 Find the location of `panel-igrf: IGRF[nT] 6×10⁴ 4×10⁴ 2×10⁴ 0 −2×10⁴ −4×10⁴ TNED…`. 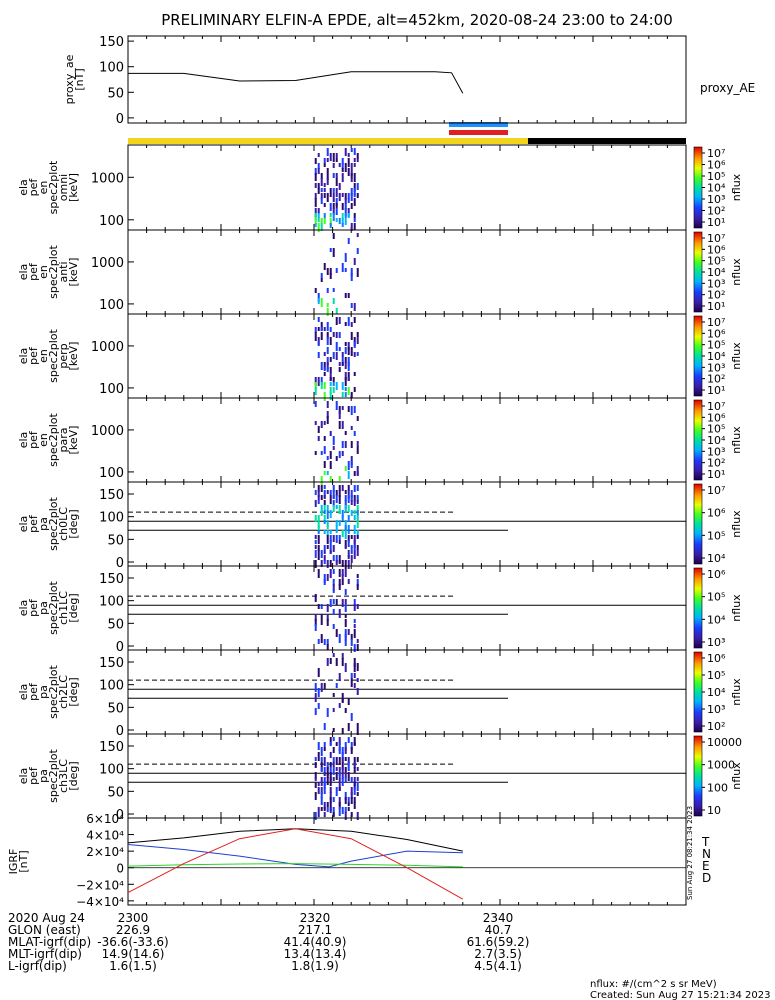

panel-igrf: IGRF[nT] 6×10⁴ 4×10⁴ 2×10⁴ 0 −2×10⁴ −4×10⁴ TNED… is located at coordinates (359, 857).